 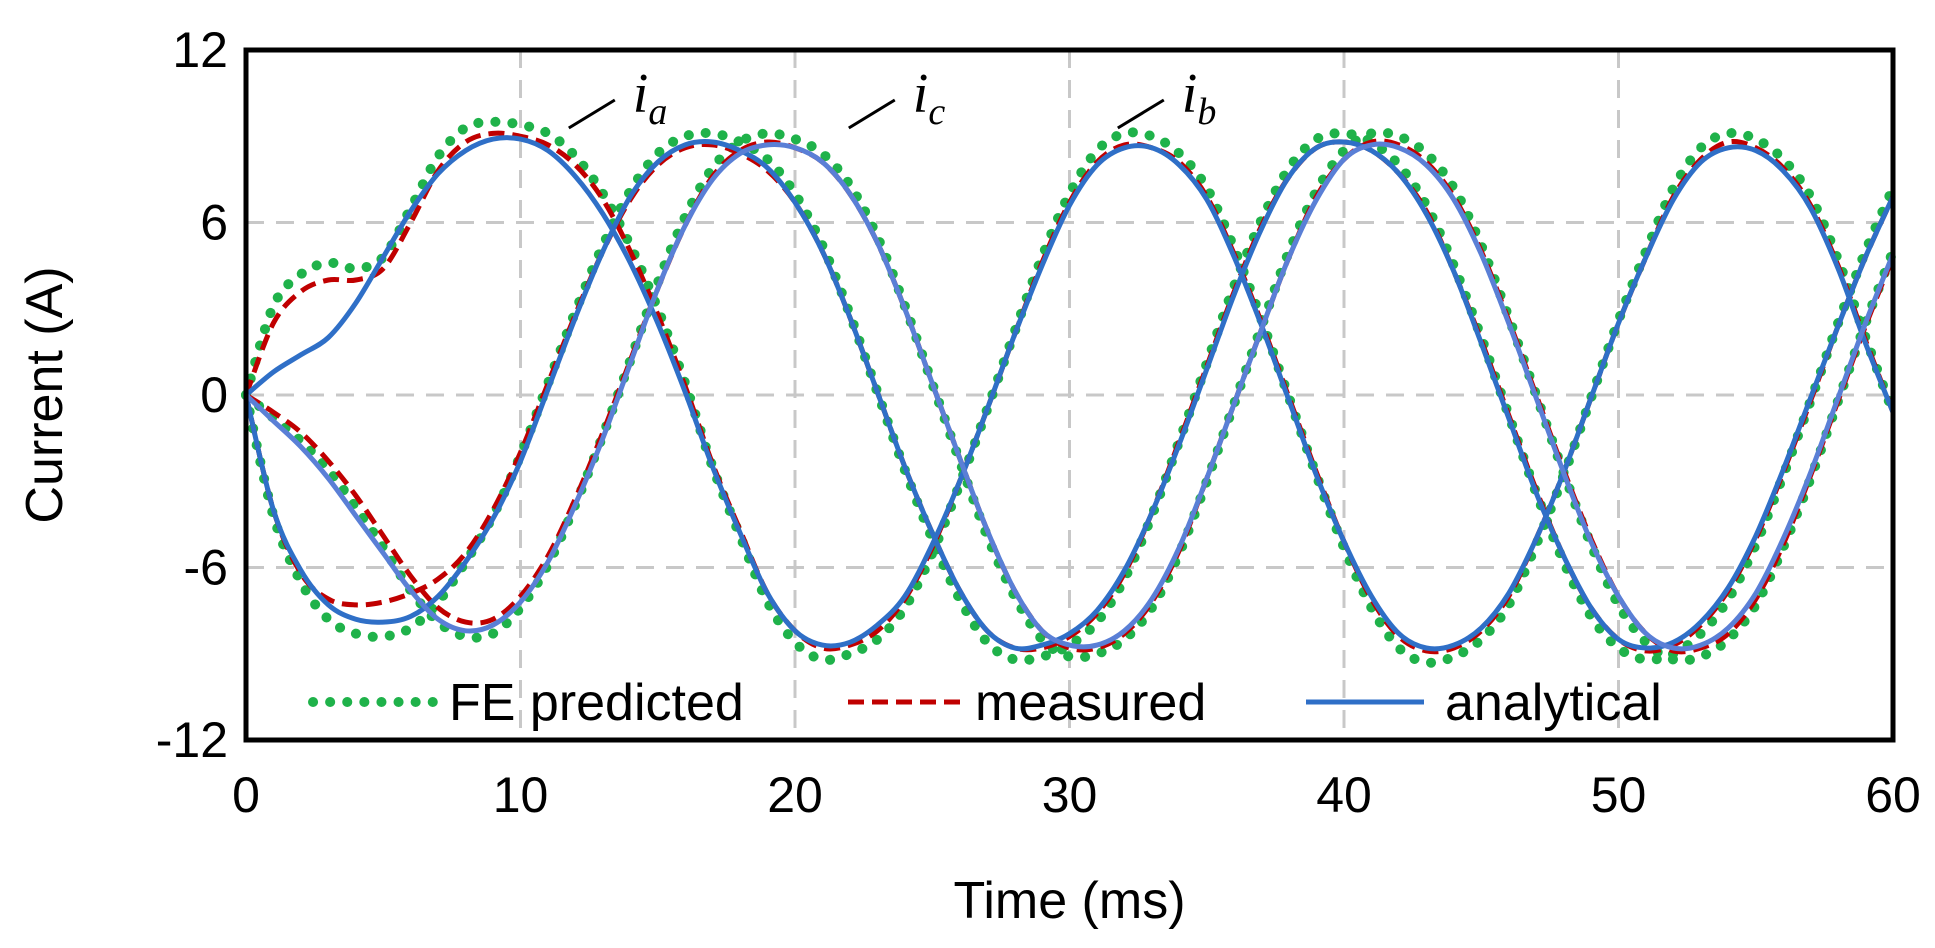 What do you see at coordinates (214, 223) in the screenshot?
I see `y-tick-label: 6` at bounding box center [214, 223].